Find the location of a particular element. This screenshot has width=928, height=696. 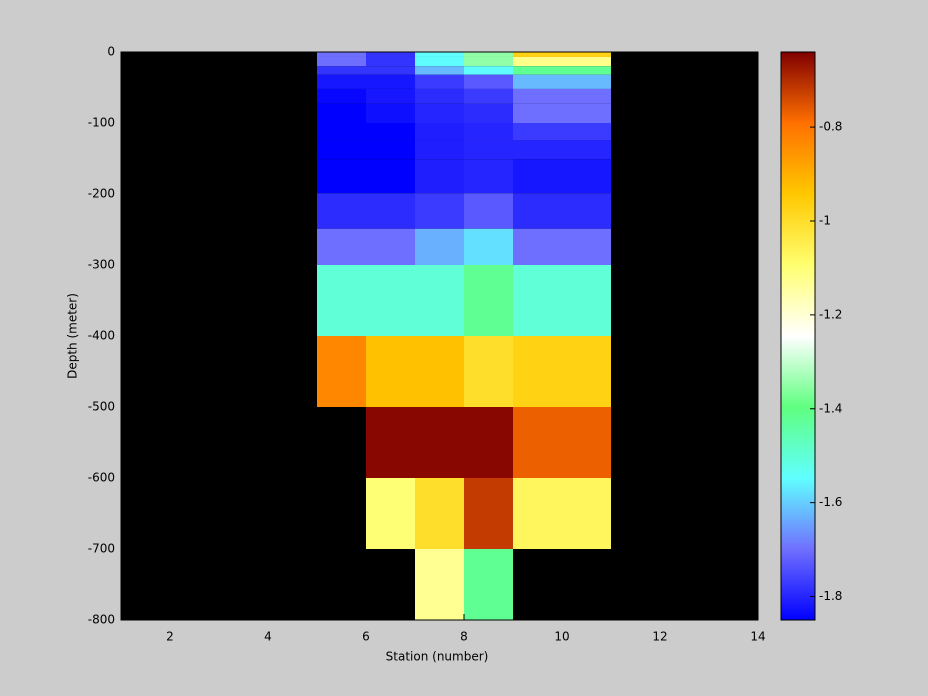

y-tick-label: -300 is located at coordinates (101, 265).